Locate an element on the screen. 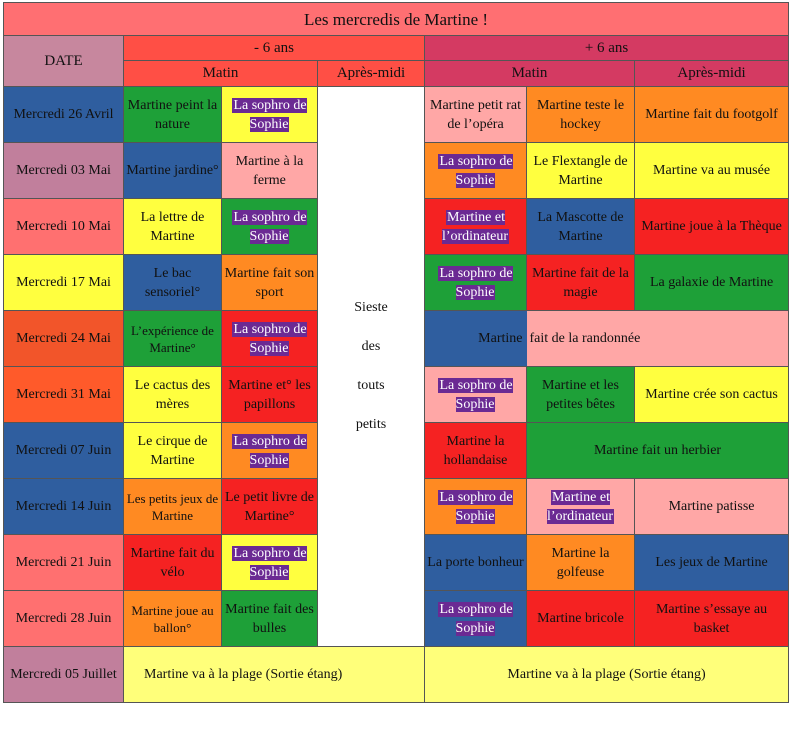 The height and width of the screenshot is (730, 789). activity-cell: Martine joue au ballon° is located at coordinates (172, 618).